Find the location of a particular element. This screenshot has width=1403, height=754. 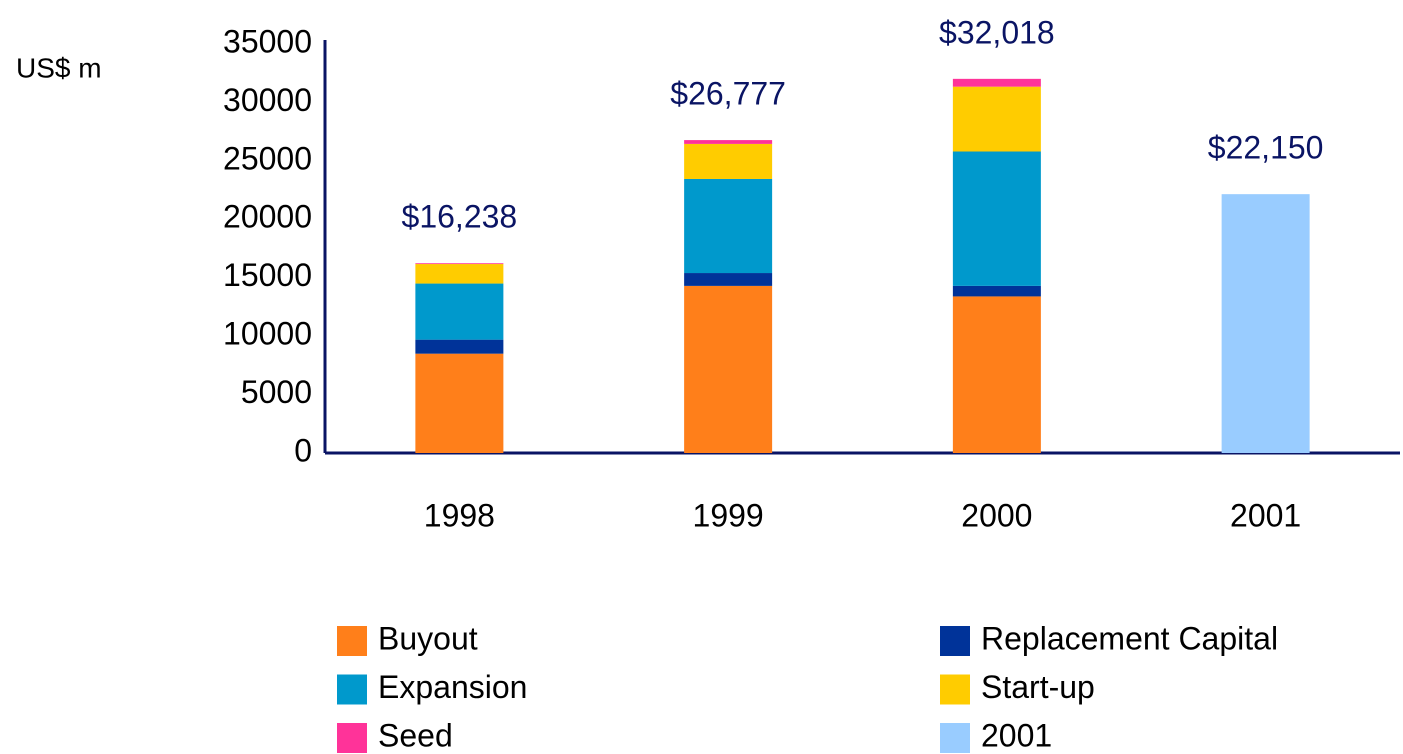

x-tick-label: 1998 is located at coordinates (459, 515).